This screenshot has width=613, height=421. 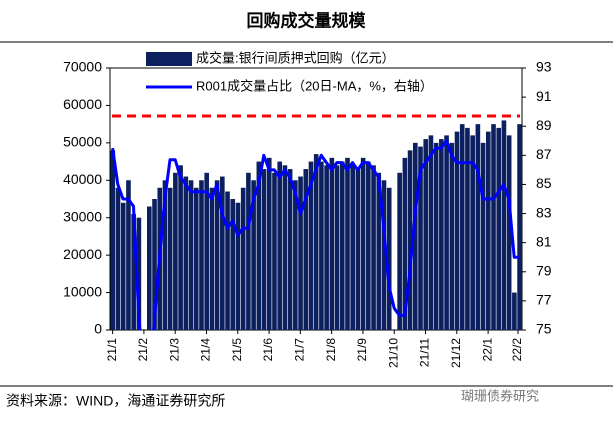 I want to click on legend-label: R001成交量占比（20日-MA，%，右轴）, so click(x=314, y=85).